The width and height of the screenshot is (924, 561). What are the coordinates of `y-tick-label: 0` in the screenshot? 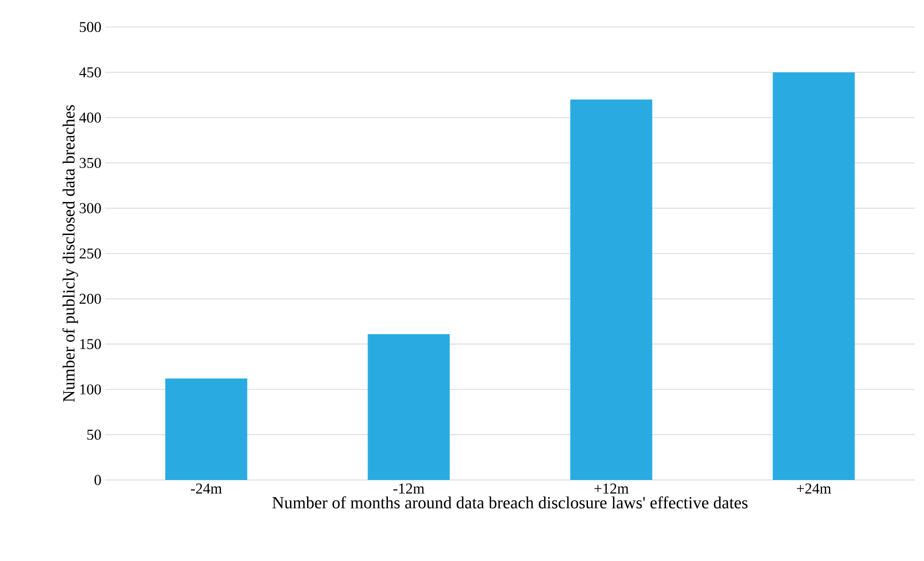 It's located at (97, 480).